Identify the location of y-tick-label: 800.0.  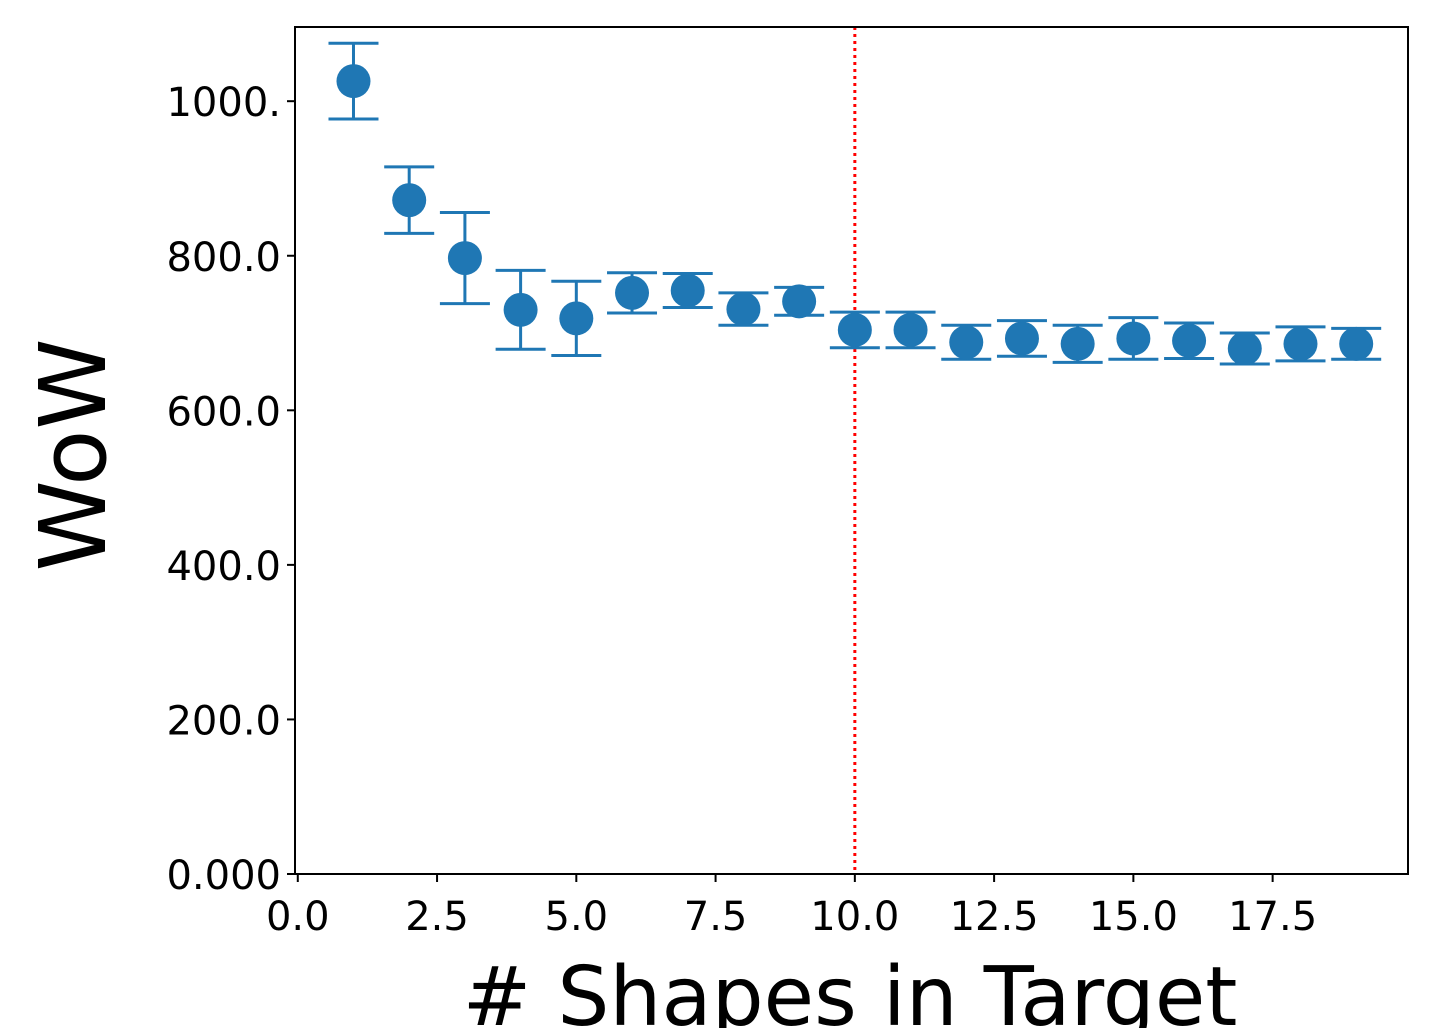
(223, 258).